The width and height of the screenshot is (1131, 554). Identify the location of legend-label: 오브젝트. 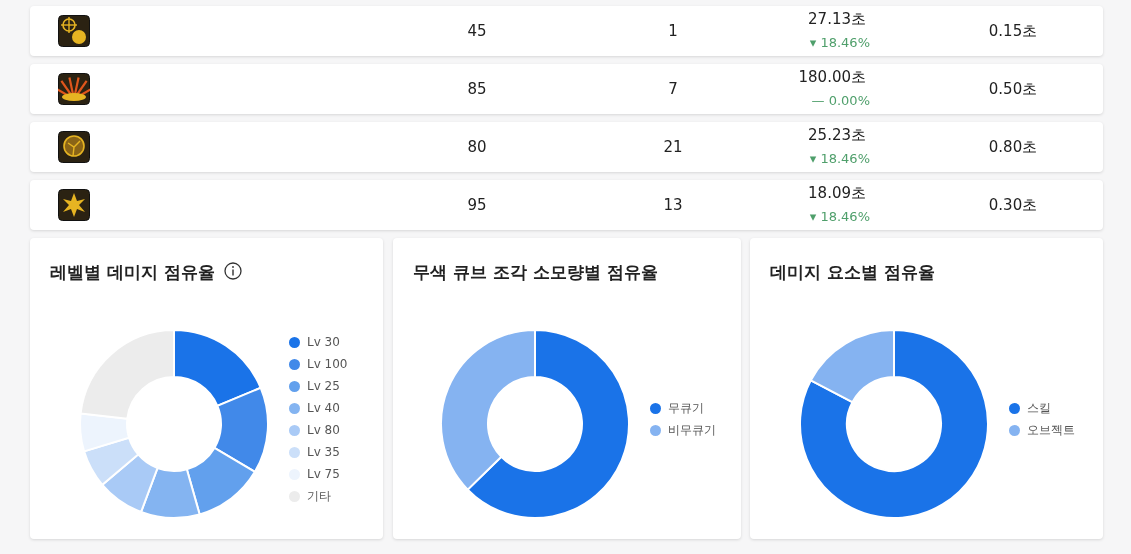
(1051, 430).